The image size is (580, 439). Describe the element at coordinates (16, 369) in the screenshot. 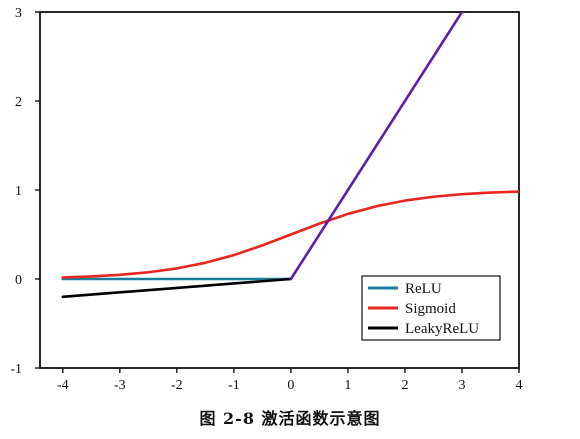

I see `y-tick-label: -1` at that location.